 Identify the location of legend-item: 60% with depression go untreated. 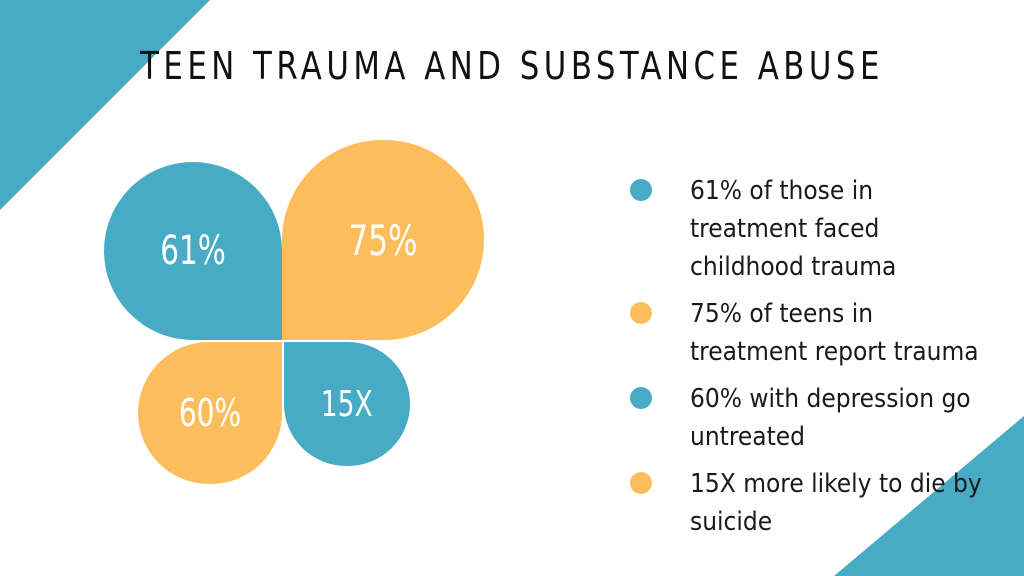
(815, 418).